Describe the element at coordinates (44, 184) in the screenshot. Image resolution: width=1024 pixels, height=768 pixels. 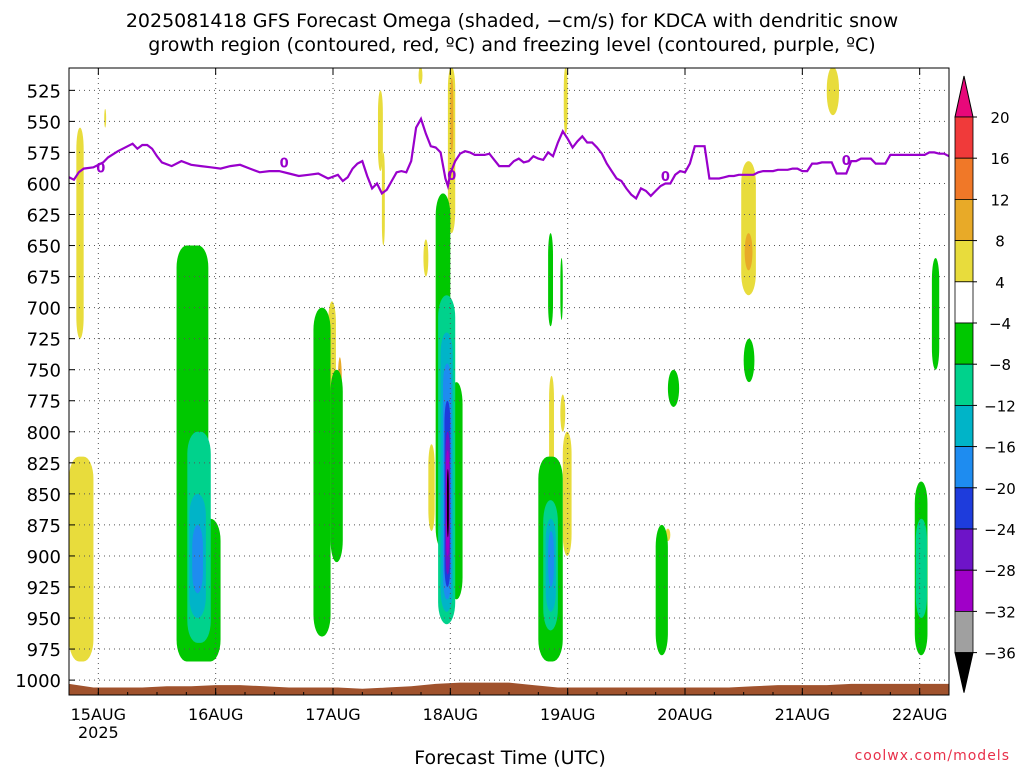
I see `y-tick-label: 600` at that location.